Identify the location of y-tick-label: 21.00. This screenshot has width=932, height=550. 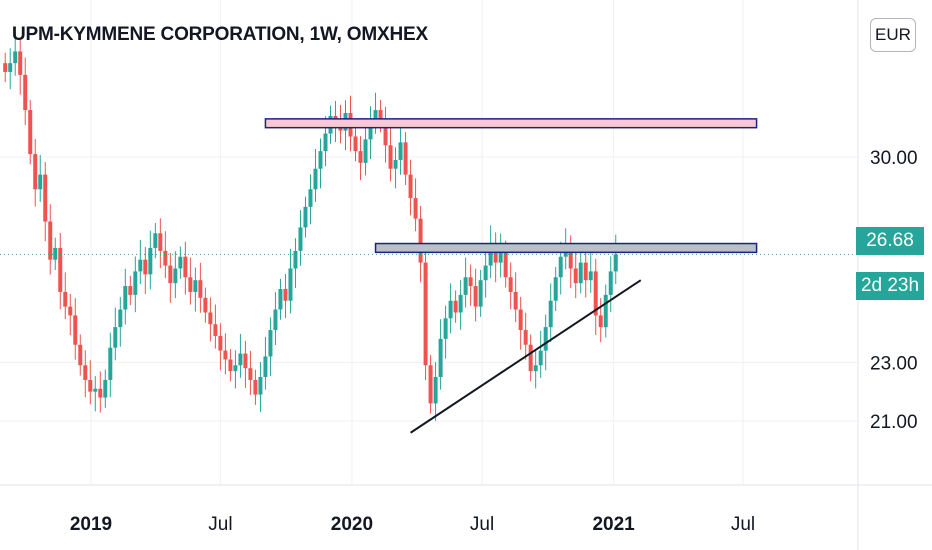
(894, 422).